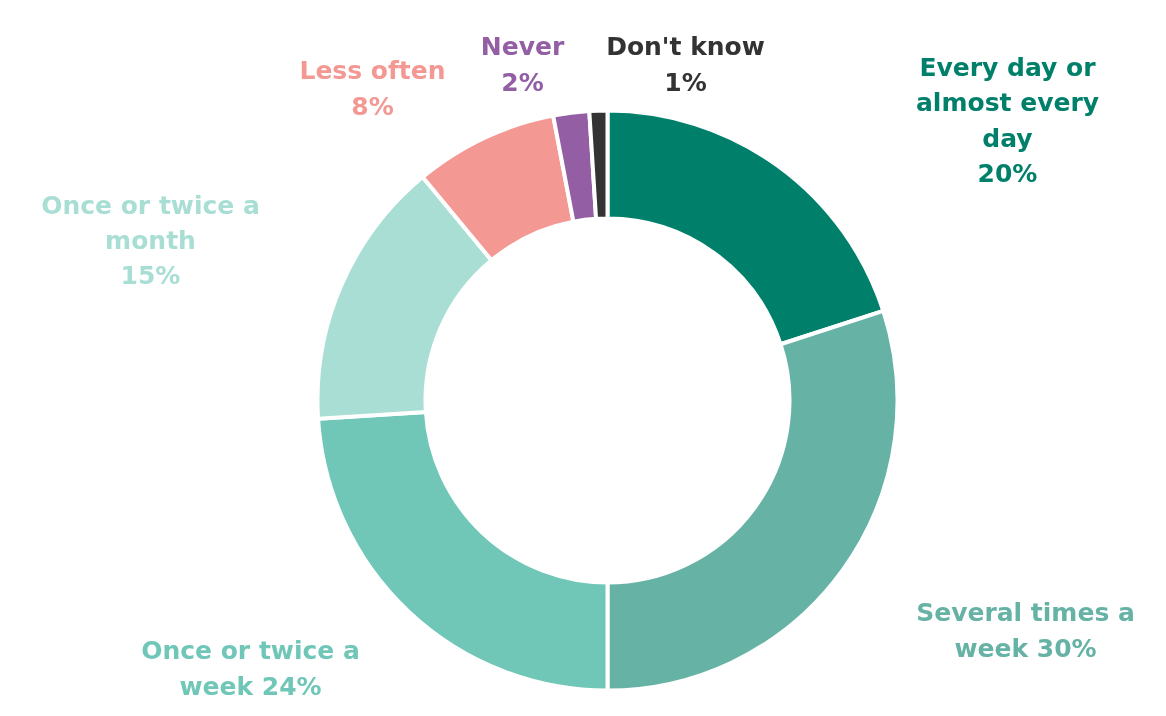 The image size is (1166, 716). Describe the element at coordinates (372, 71) in the screenshot. I see `slice-label: Less often` at that location.